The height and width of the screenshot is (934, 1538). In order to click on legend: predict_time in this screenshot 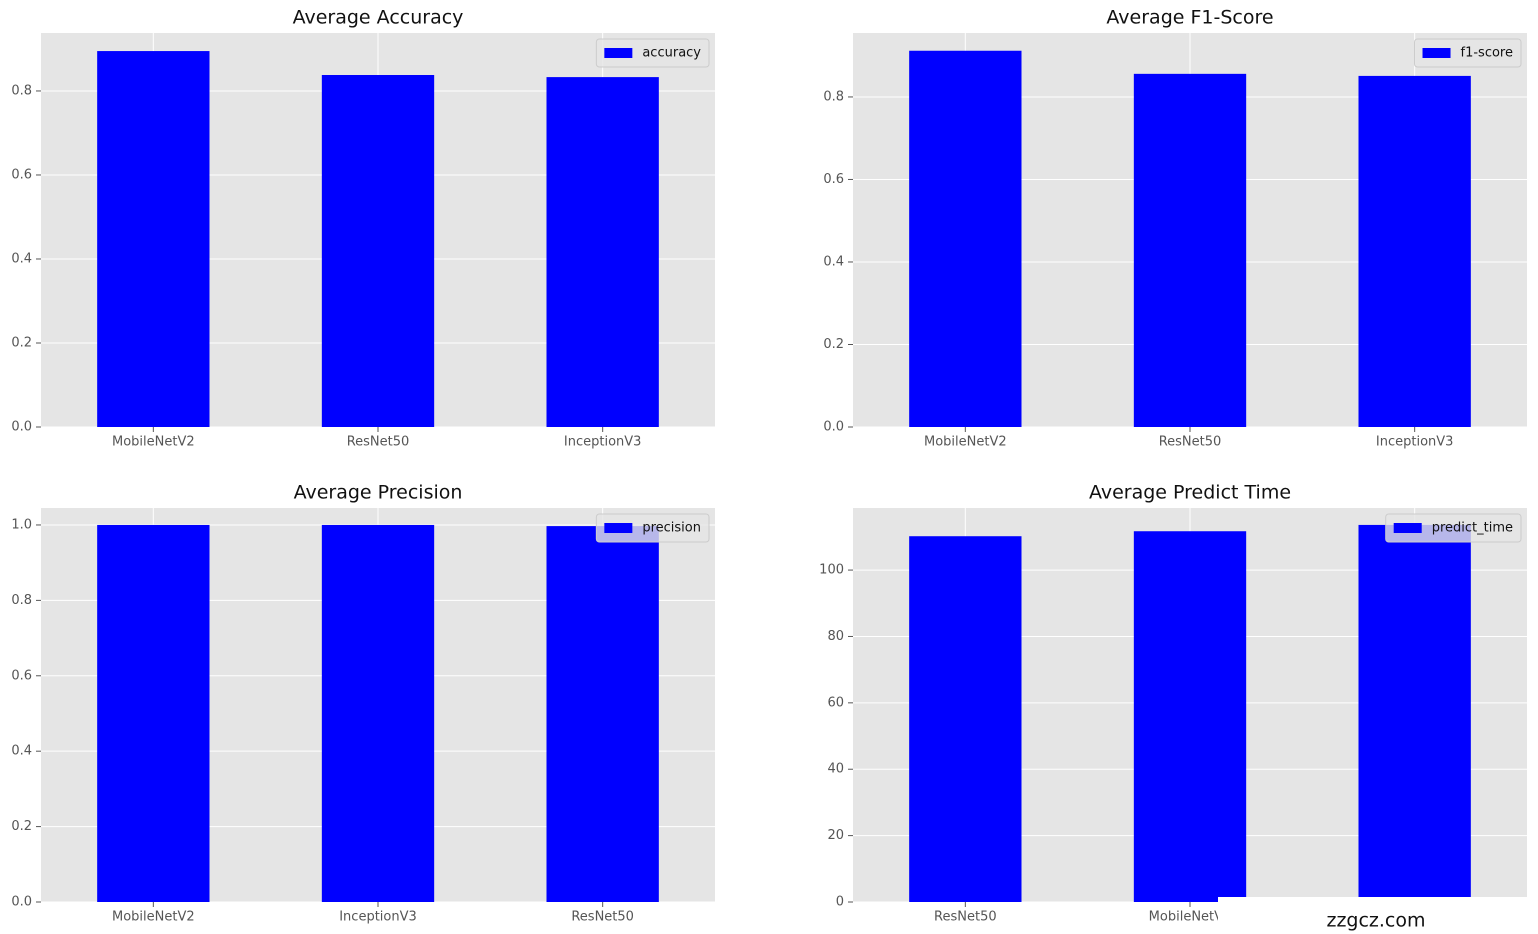, I will do `click(1453, 528)`.